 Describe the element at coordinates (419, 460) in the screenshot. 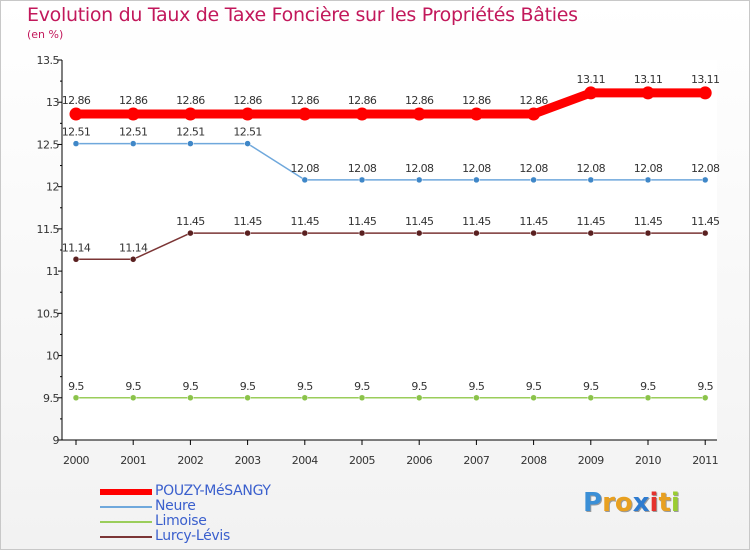

I see `x-tick-label: 2006` at that location.